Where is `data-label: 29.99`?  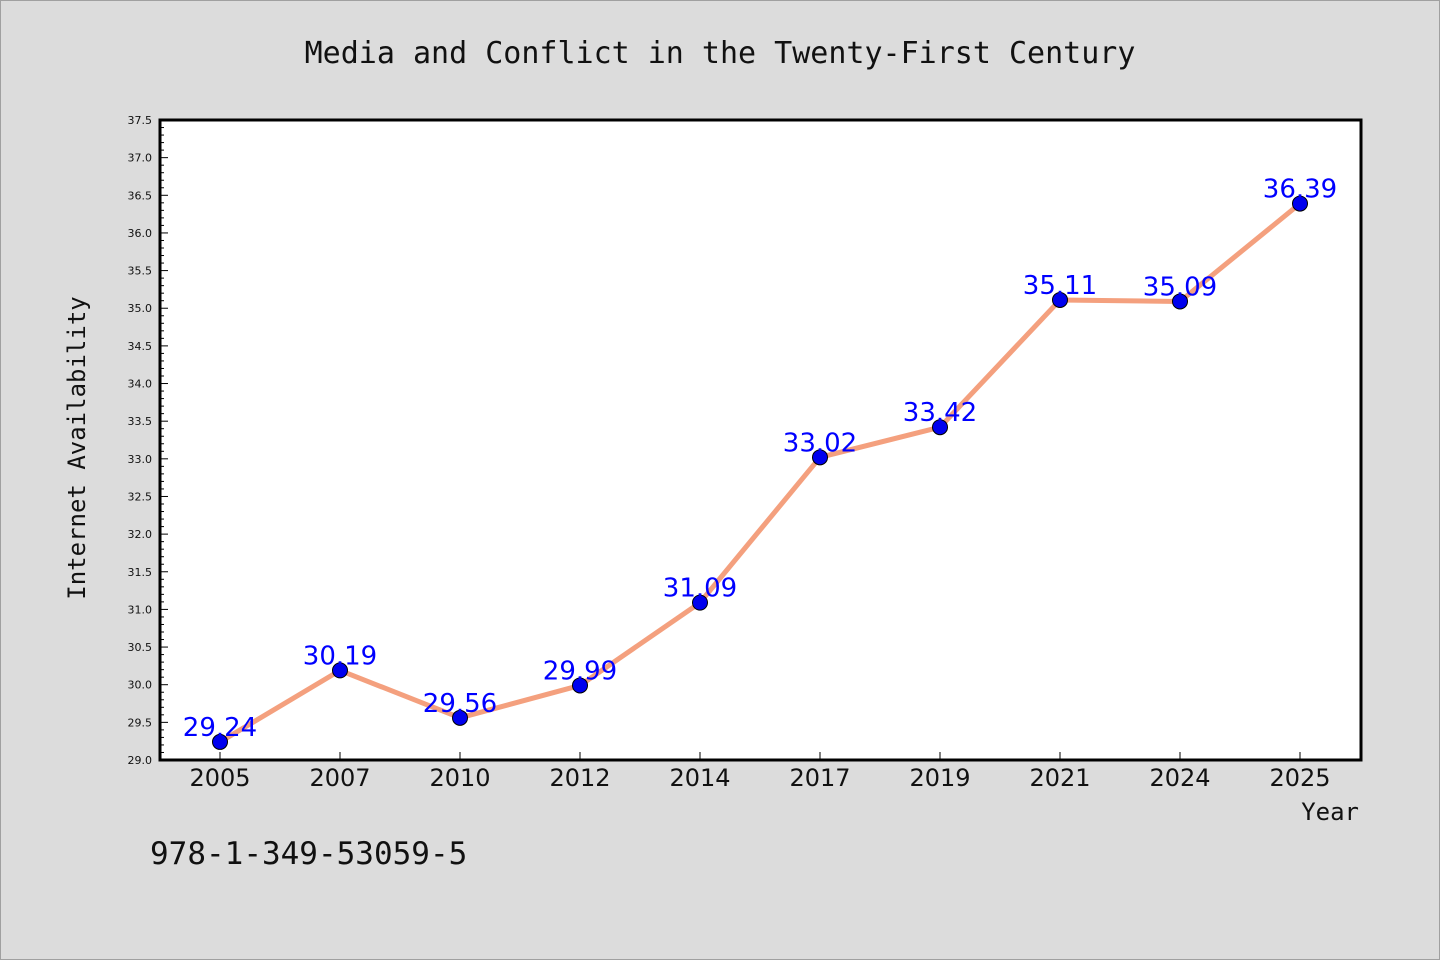
data-label: 29.99 is located at coordinates (580, 671).